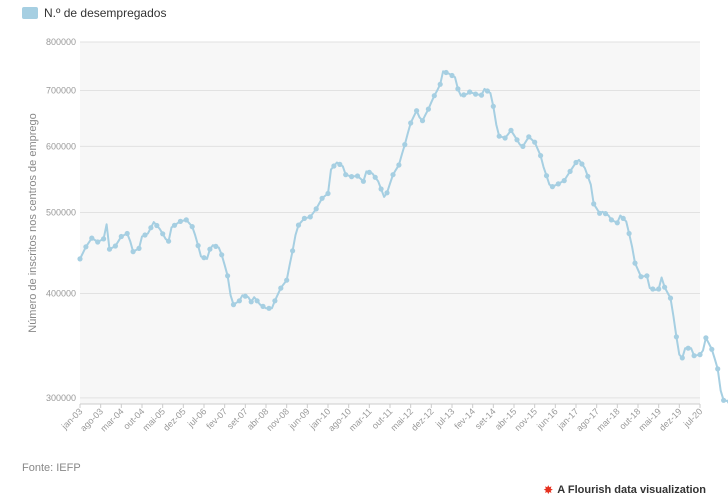  Describe the element at coordinates (360, 419) in the screenshot. I see `x-tick-label: mar-11` at that location.